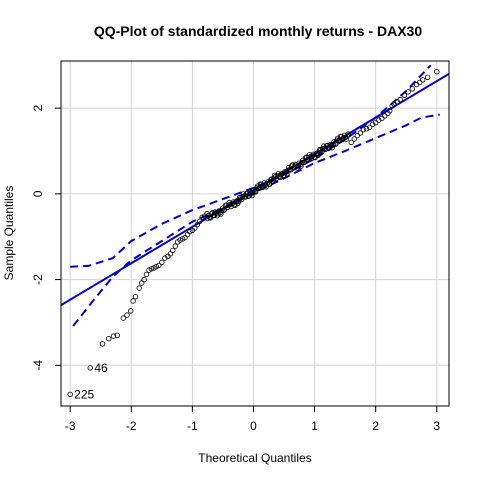  Describe the element at coordinates (436, 426) in the screenshot. I see `x-tick-label: 3` at that location.